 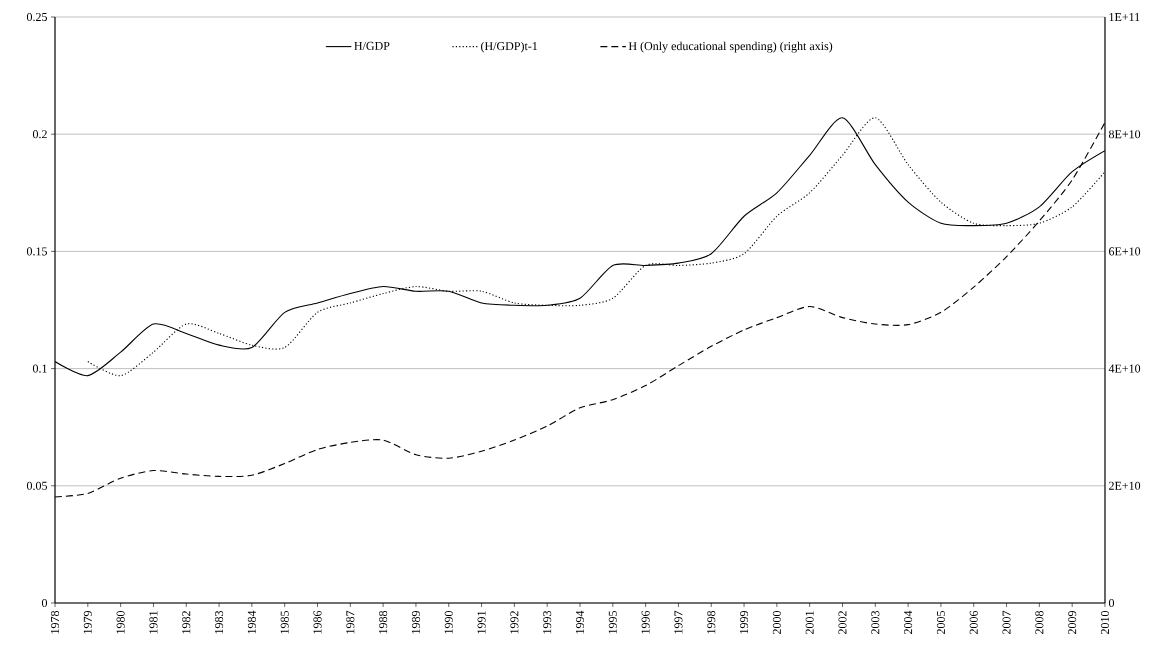 I want to click on x-tick-label: 1996, so click(x=645, y=622).